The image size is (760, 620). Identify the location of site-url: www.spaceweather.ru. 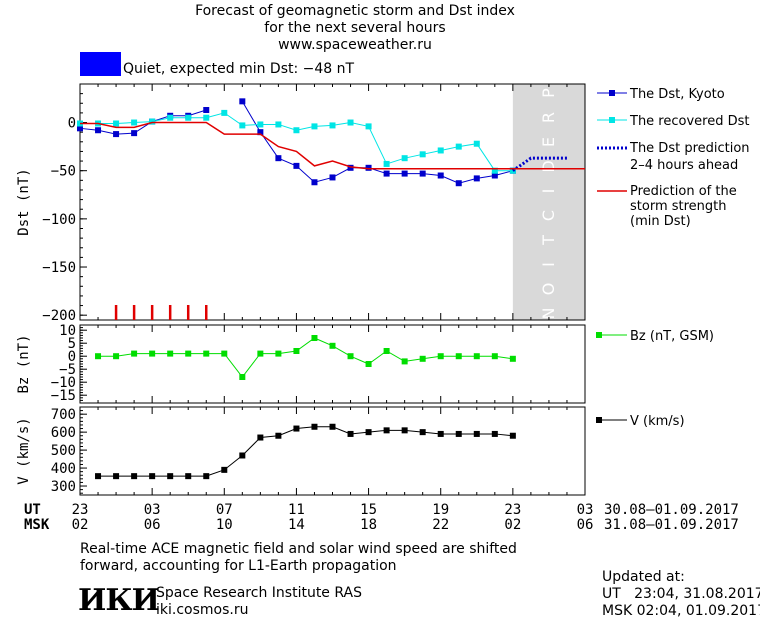
(355, 45).